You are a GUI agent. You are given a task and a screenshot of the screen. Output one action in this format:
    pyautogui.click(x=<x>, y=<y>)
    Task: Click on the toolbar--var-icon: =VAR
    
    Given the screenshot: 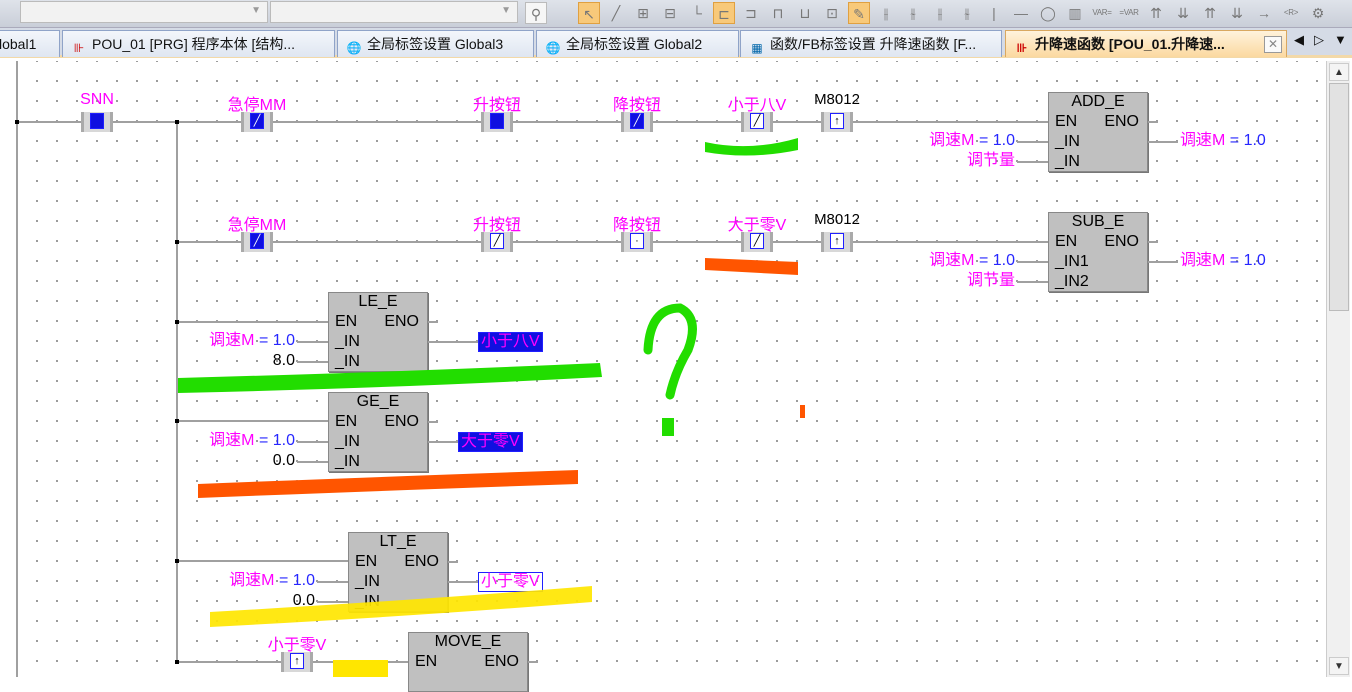 What is the action you would take?
    pyautogui.click(x=1129, y=12)
    